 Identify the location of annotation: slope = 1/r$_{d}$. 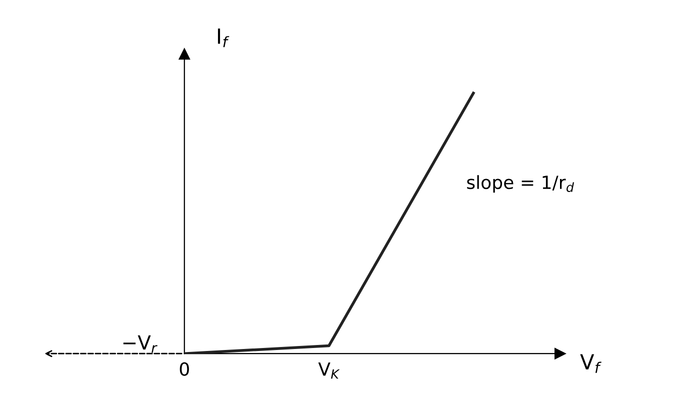
(520, 184).